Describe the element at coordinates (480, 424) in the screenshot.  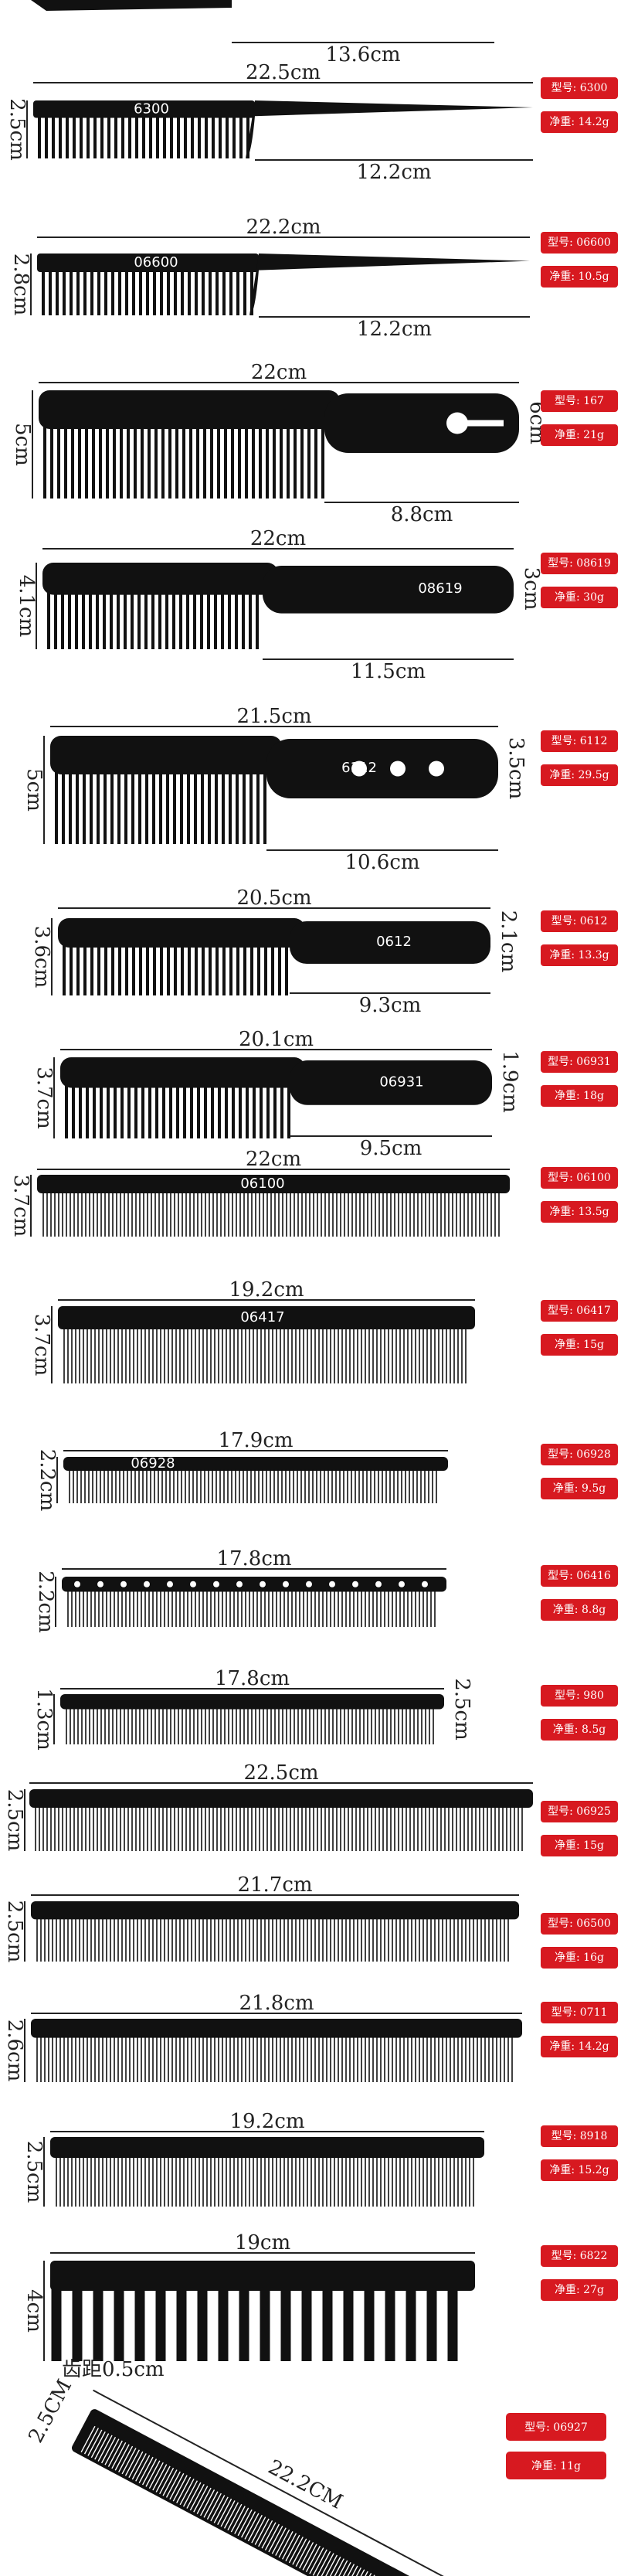
I see `handle-slot` at that location.